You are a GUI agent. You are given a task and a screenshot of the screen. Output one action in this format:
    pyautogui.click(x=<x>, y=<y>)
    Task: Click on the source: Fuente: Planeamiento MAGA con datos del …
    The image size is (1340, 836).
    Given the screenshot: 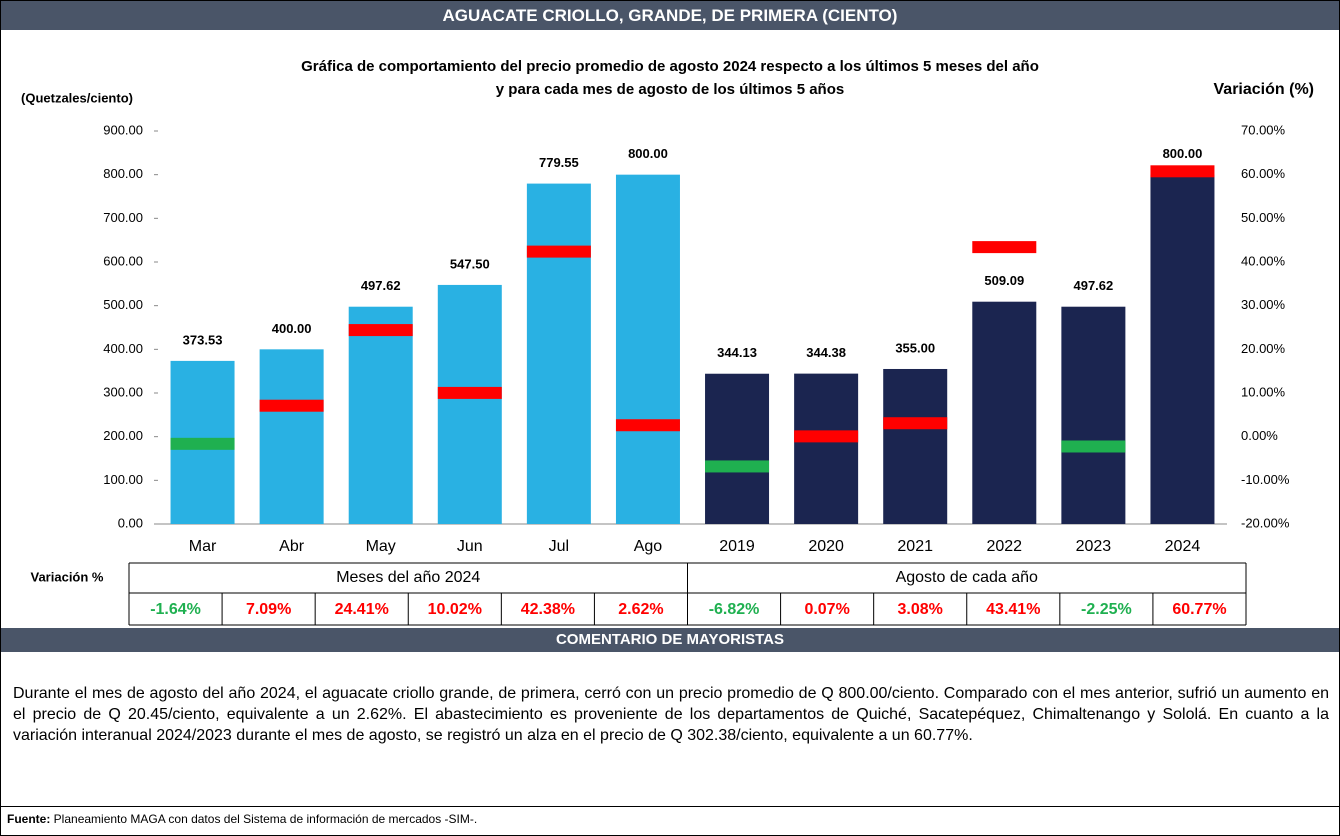 What is the action you would take?
    pyautogui.click(x=670, y=818)
    